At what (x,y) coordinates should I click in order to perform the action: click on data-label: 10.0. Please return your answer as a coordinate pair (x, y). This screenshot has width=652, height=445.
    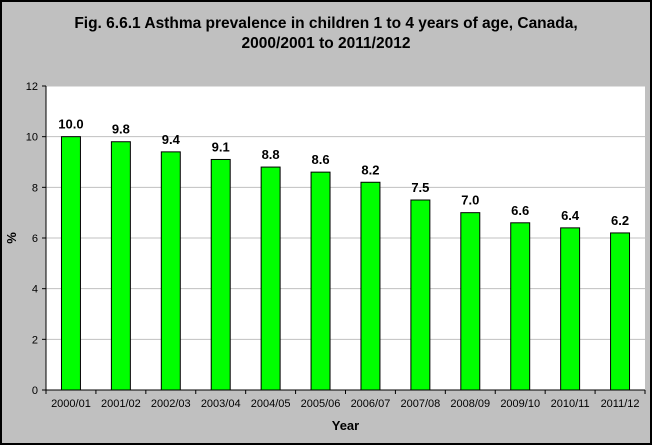
    Looking at the image, I should click on (70, 124).